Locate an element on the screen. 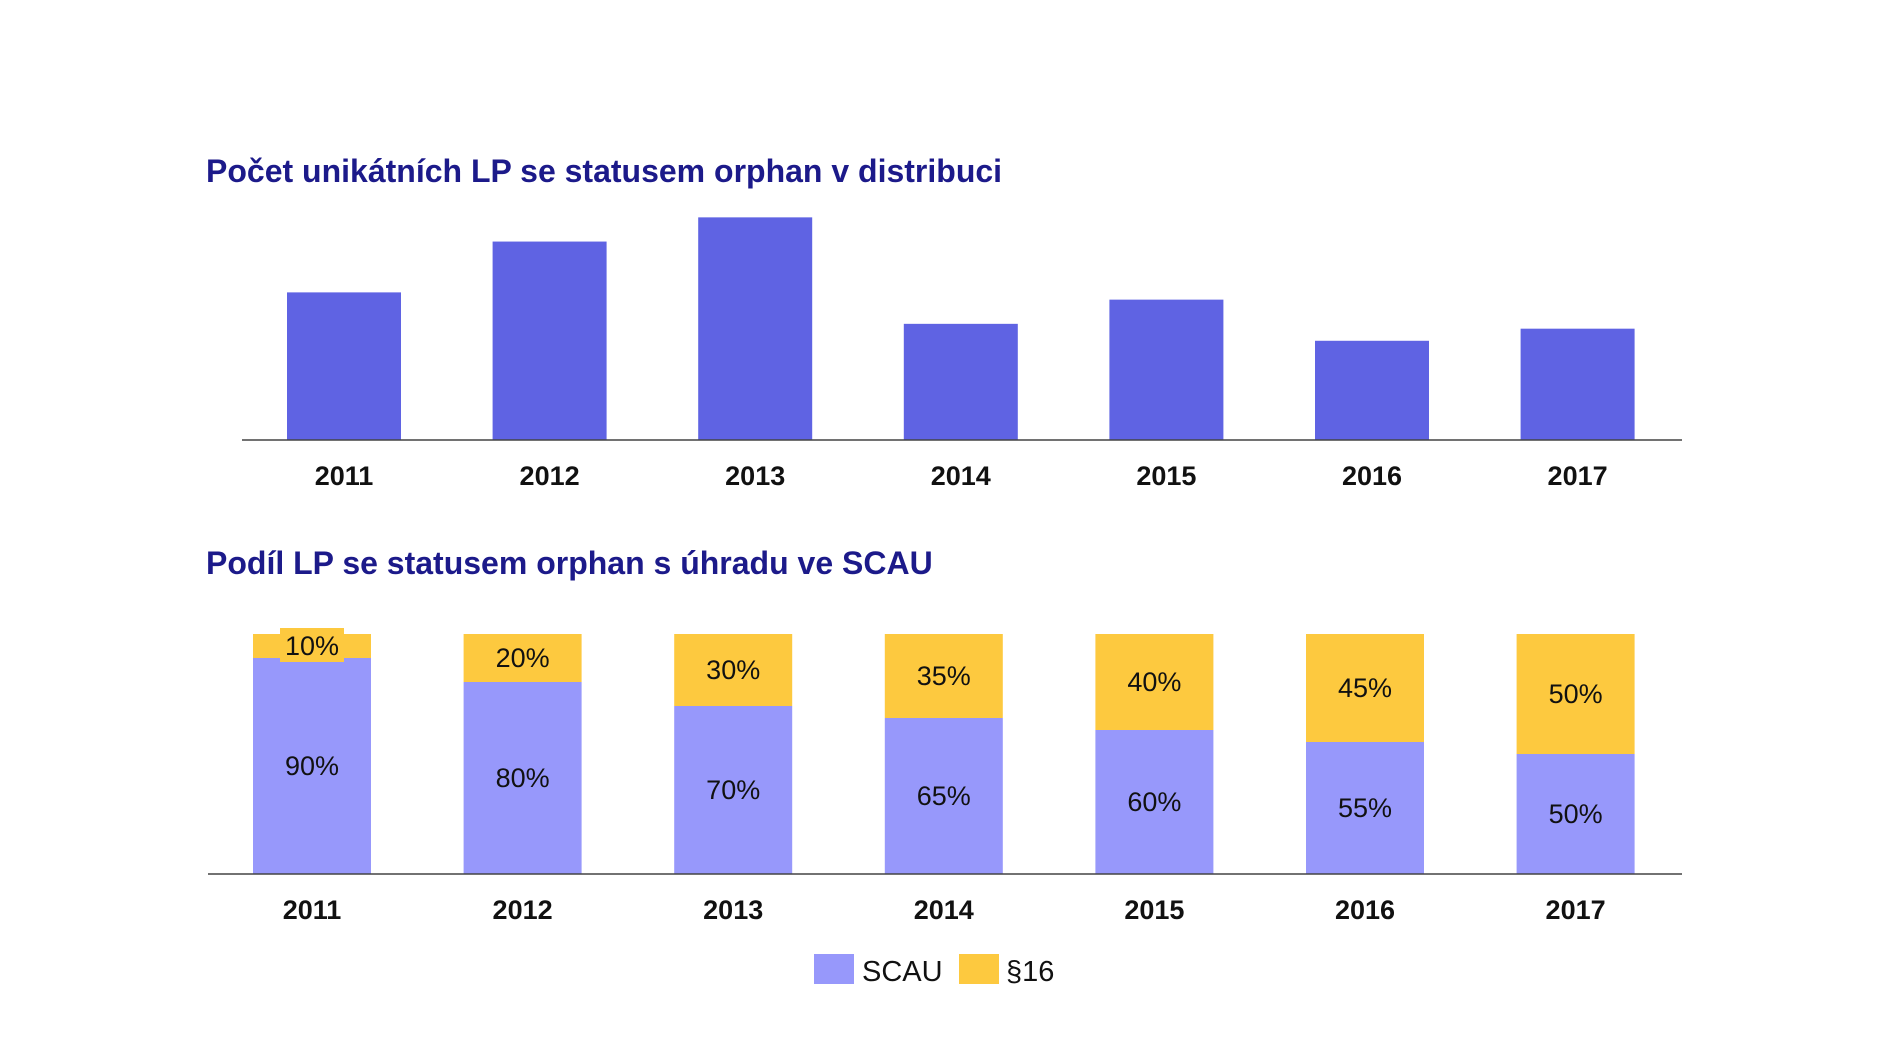 This screenshot has width=1880, height=1043. chart2-bar-scau-2017 is located at coordinates (1575, 814).